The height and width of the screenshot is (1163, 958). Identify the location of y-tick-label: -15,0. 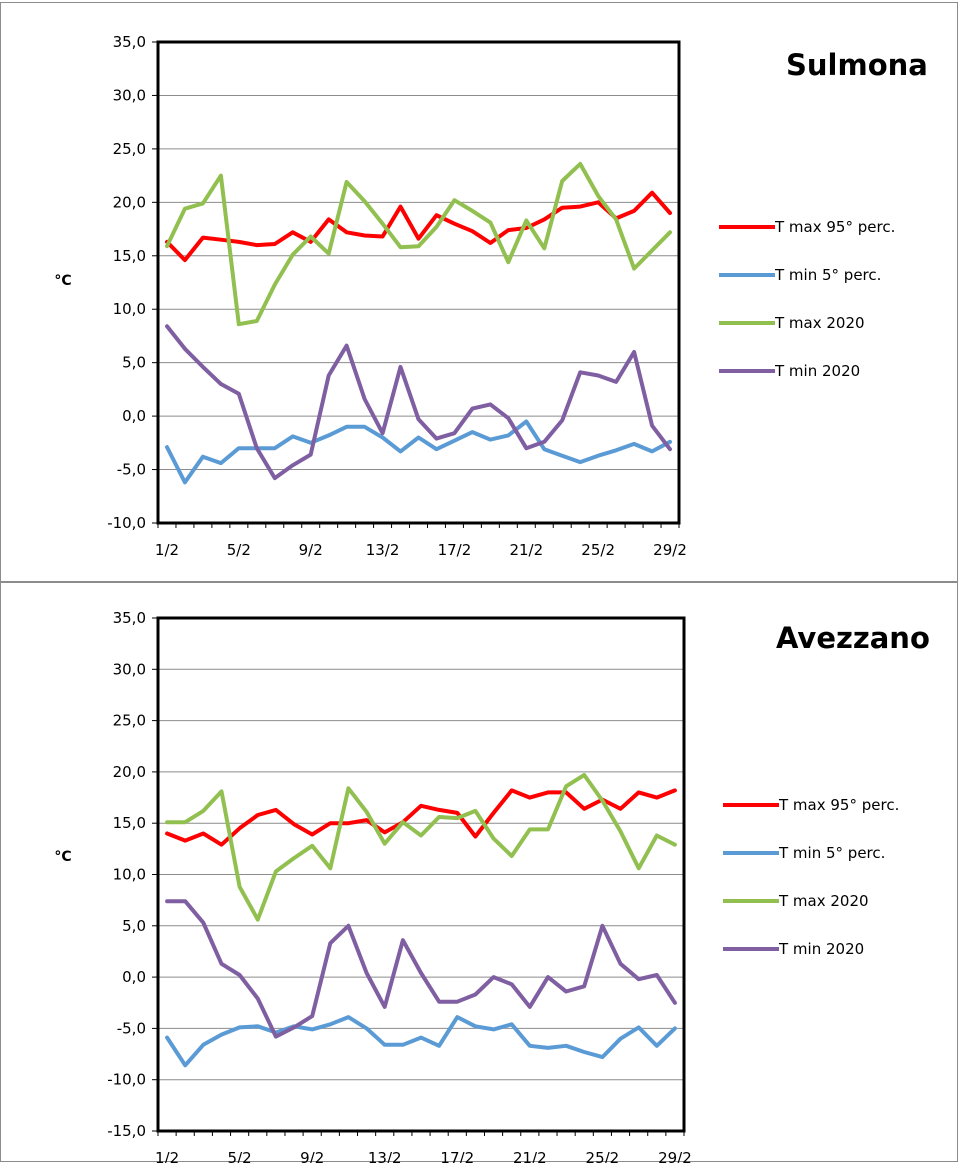
(126, 1131).